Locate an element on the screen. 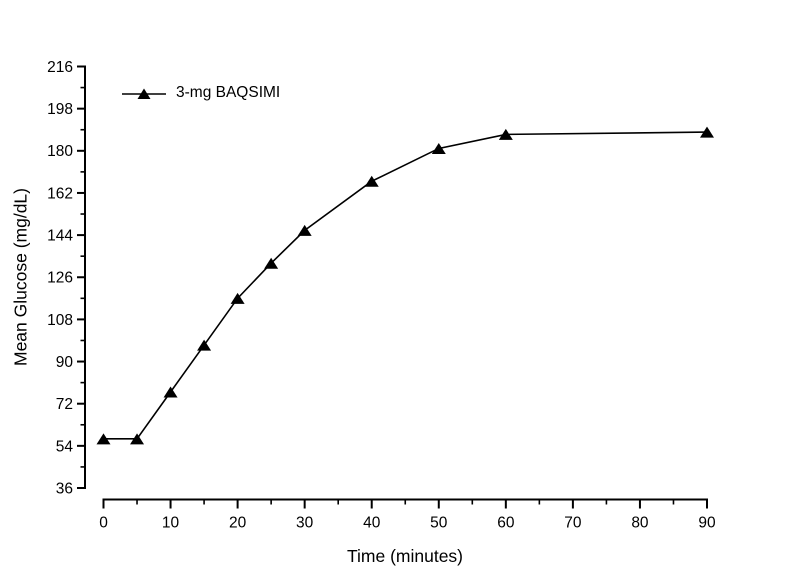 This screenshot has height=575, width=800. y-tick-label: 180 is located at coordinates (60, 151).